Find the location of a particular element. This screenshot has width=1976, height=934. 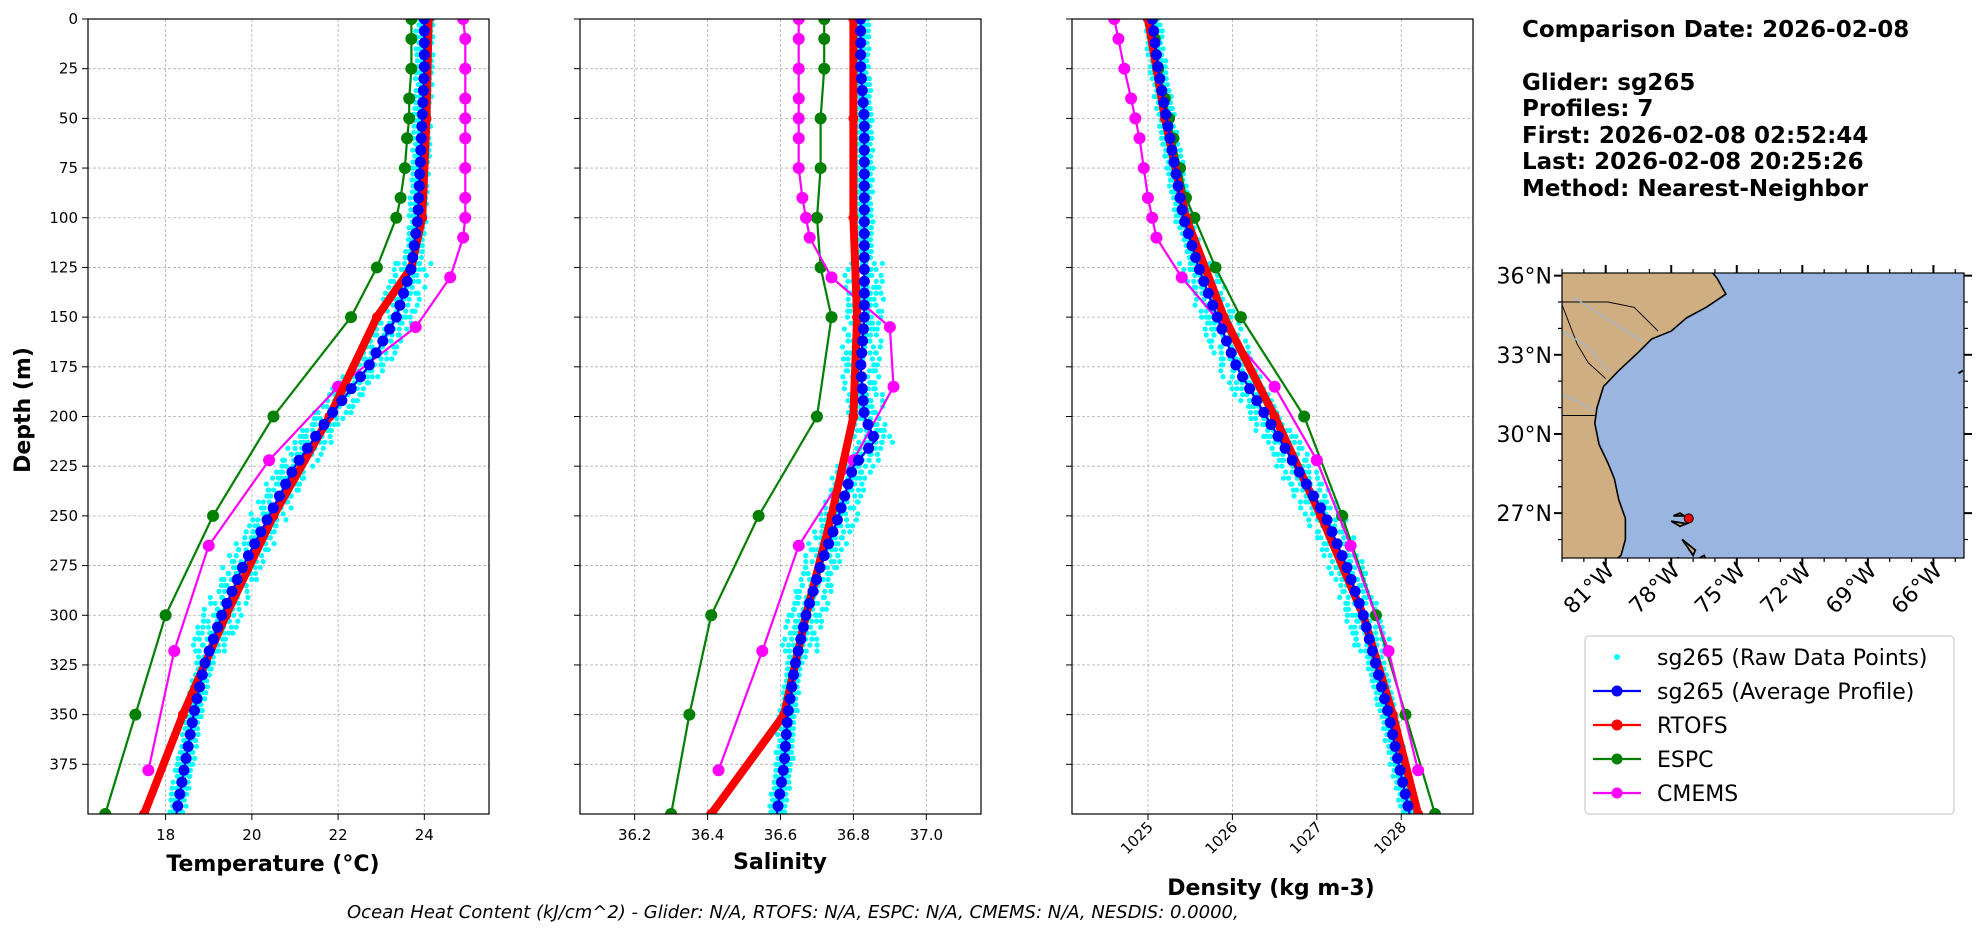

map-lat-label: 30°N is located at coordinates (1524, 435).